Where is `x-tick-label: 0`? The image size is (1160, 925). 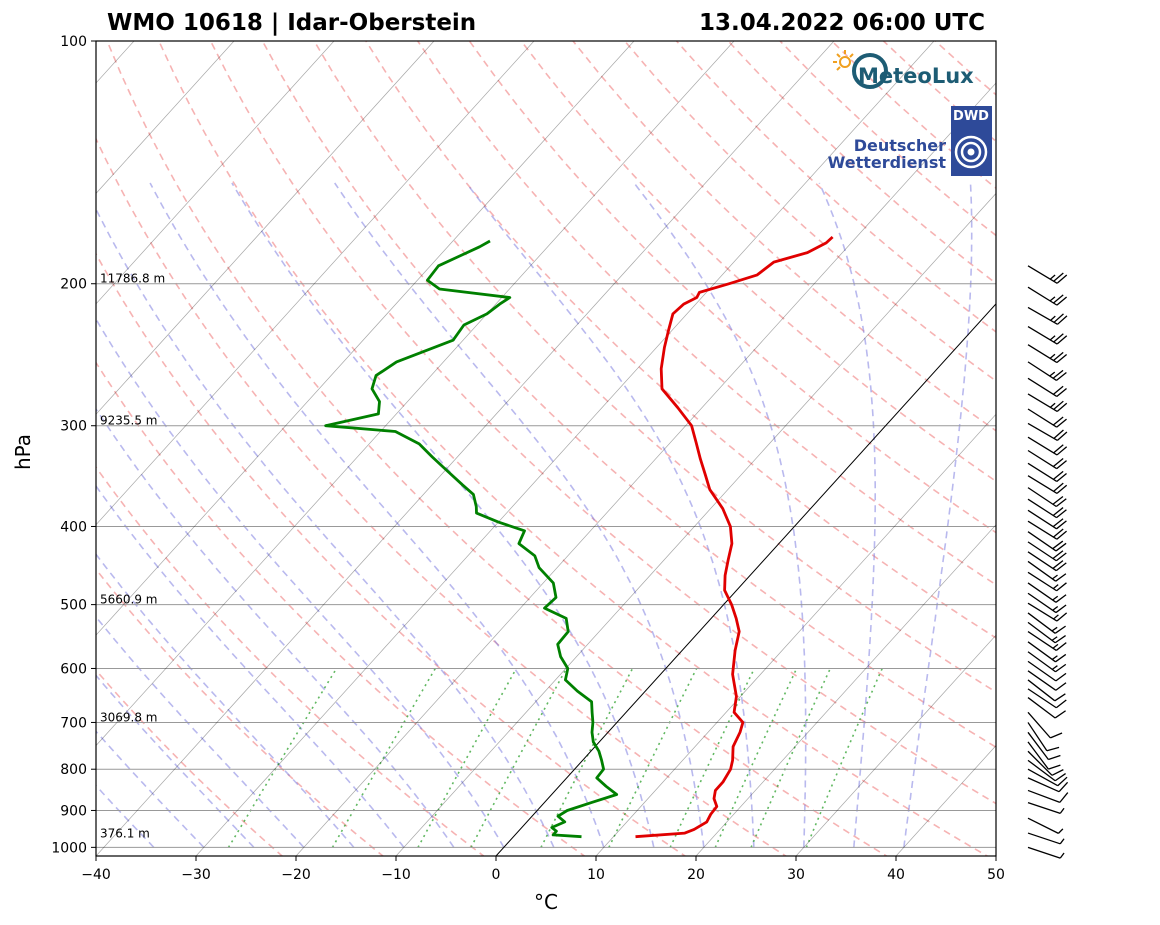 x-tick-label: 0 is located at coordinates (496, 875).